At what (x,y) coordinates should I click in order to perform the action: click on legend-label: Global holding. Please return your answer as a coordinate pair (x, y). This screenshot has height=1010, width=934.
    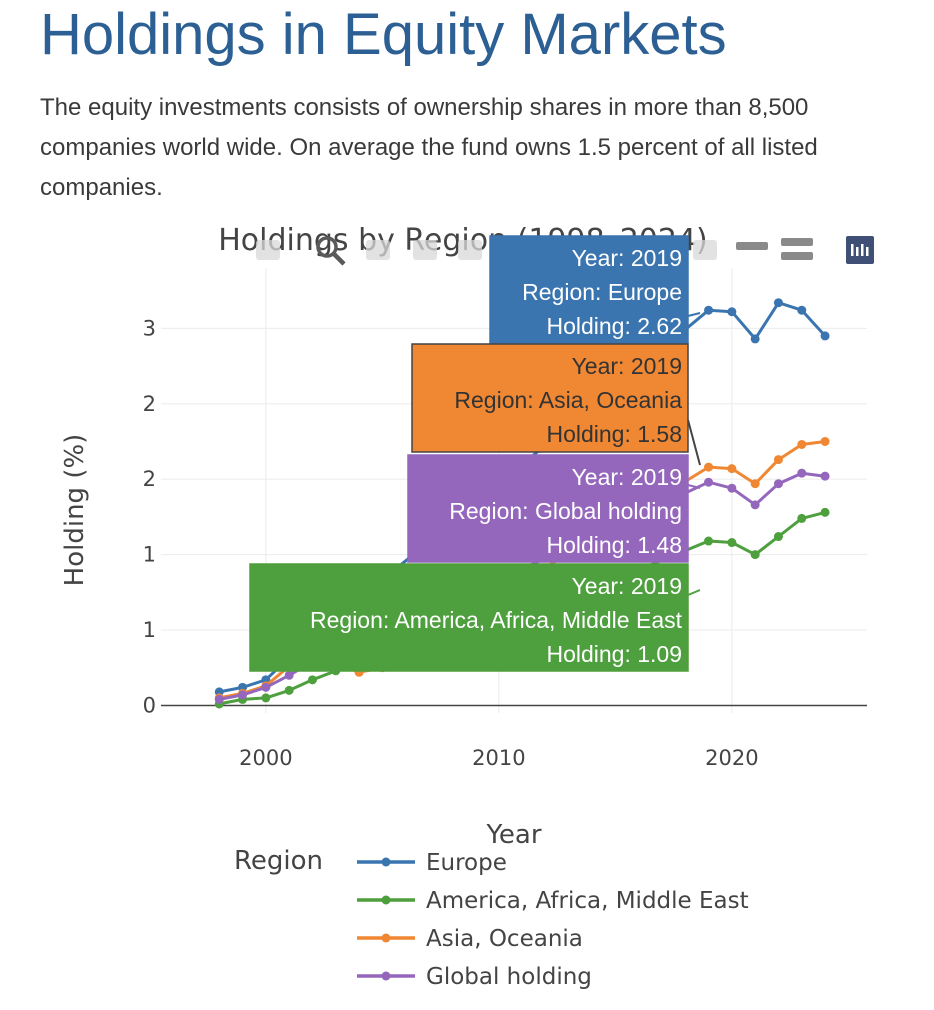
    Looking at the image, I should click on (509, 977).